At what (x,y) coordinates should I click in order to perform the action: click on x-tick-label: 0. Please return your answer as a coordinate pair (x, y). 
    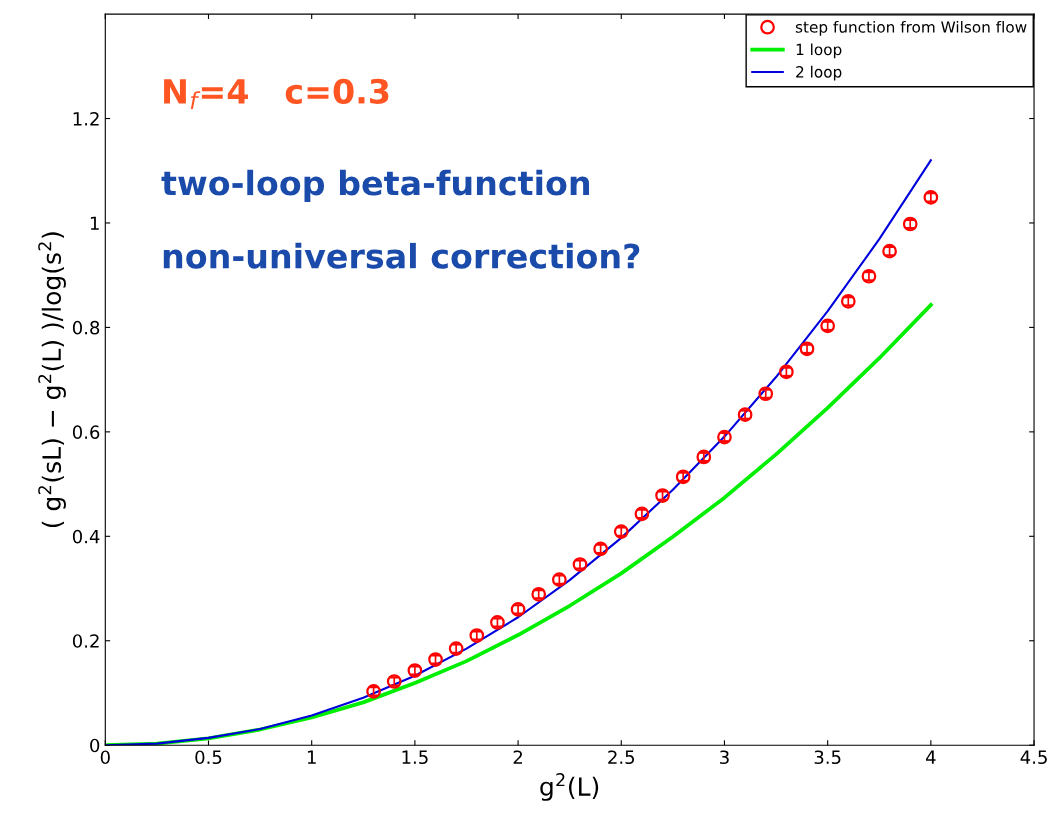
    Looking at the image, I should click on (105, 757).